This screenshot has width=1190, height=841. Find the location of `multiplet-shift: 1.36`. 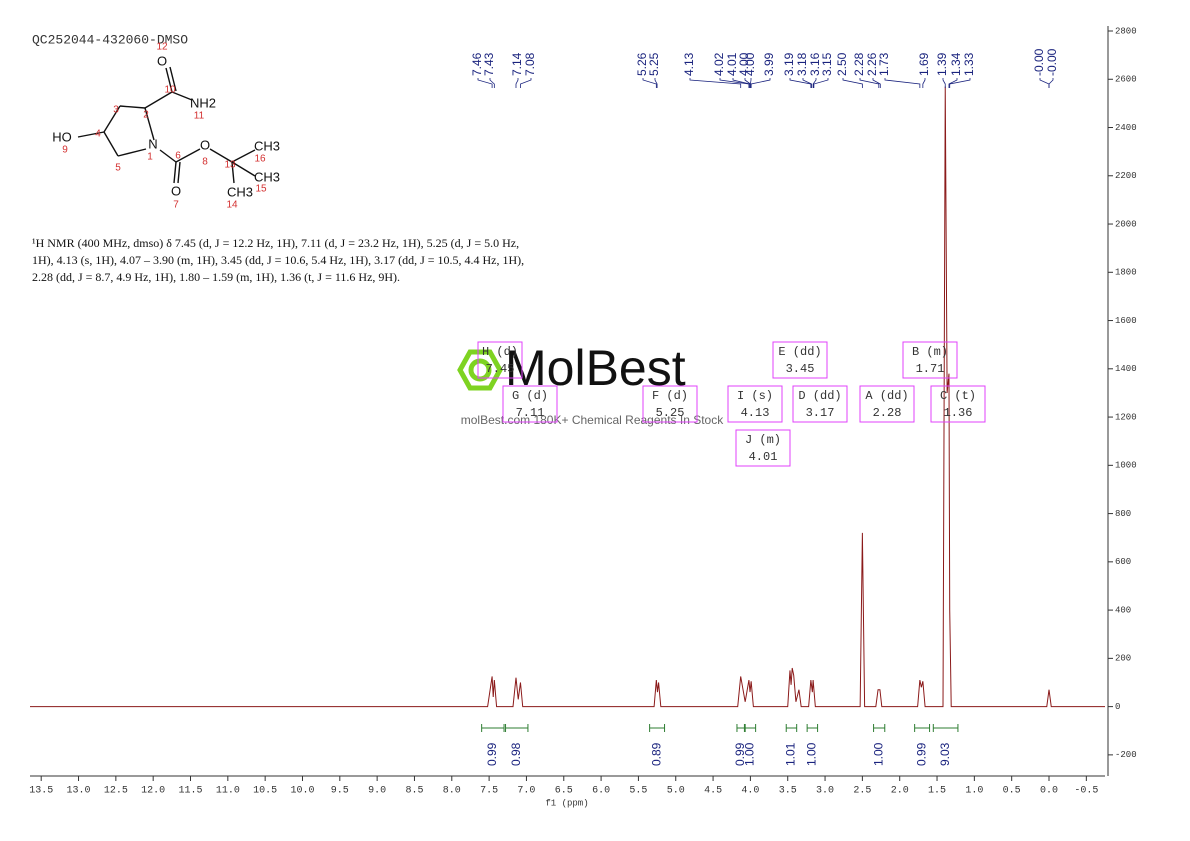

multiplet-shift: 1.36 is located at coordinates (958, 413).